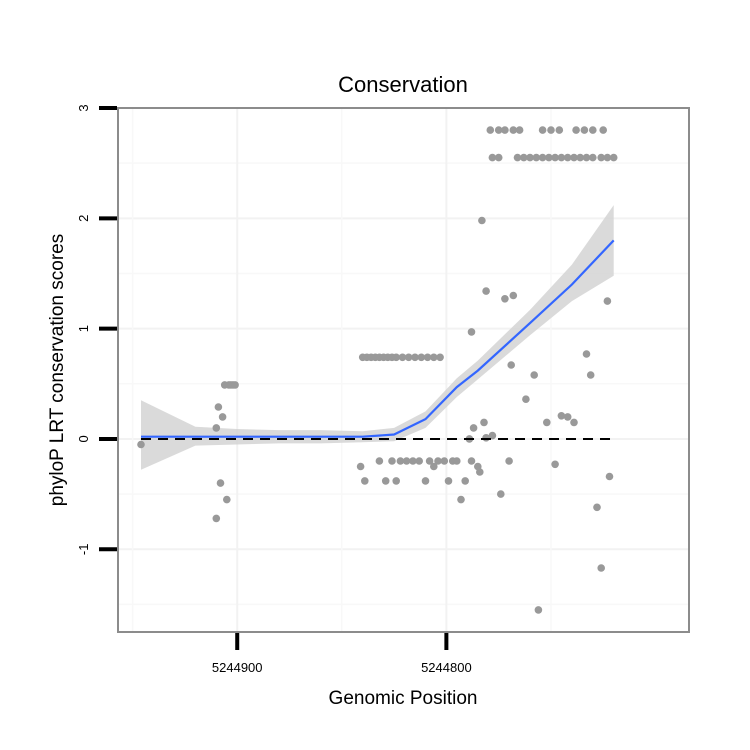 The height and width of the screenshot is (750, 750). Describe the element at coordinates (403, 698) in the screenshot. I see `x-axis-title: Genomic Position` at that location.